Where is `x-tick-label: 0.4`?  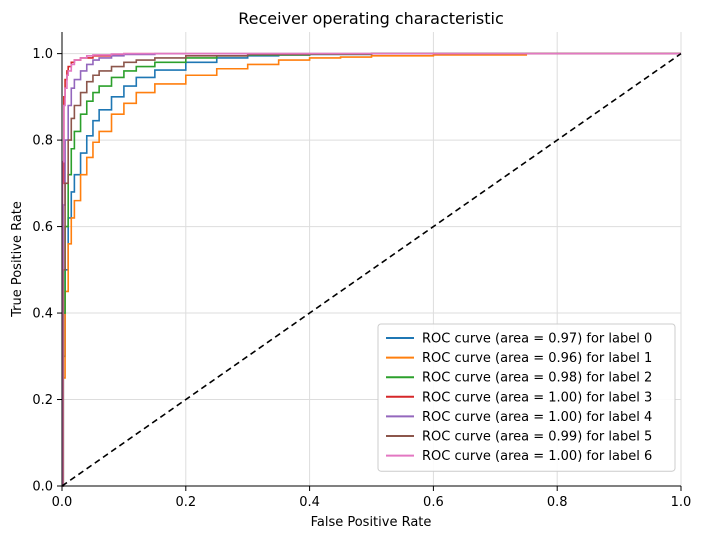 x-tick-label: 0.4 is located at coordinates (309, 502).